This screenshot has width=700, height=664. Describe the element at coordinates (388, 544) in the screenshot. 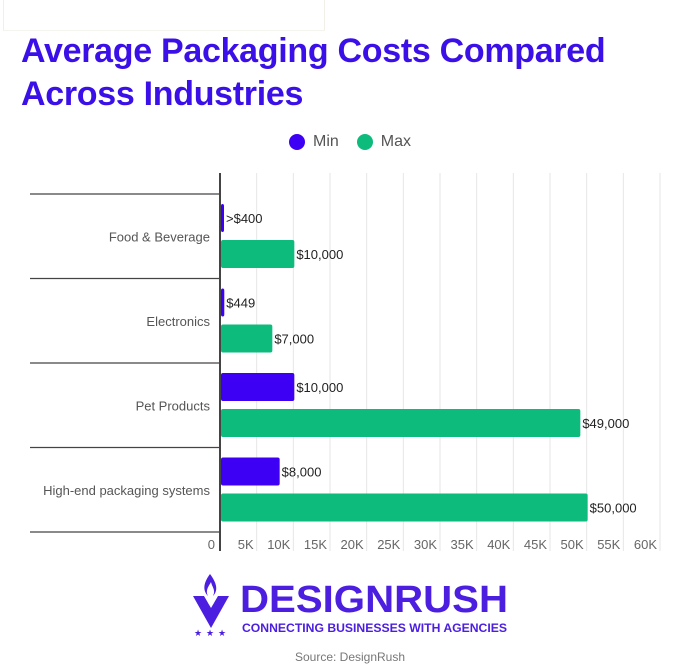

I see `x-tick-label: 25K` at that location.